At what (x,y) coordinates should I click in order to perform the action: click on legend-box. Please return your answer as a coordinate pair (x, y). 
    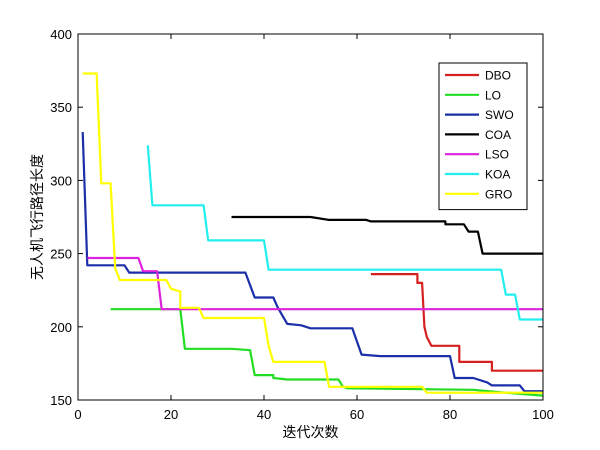
    Looking at the image, I should click on (483, 136).